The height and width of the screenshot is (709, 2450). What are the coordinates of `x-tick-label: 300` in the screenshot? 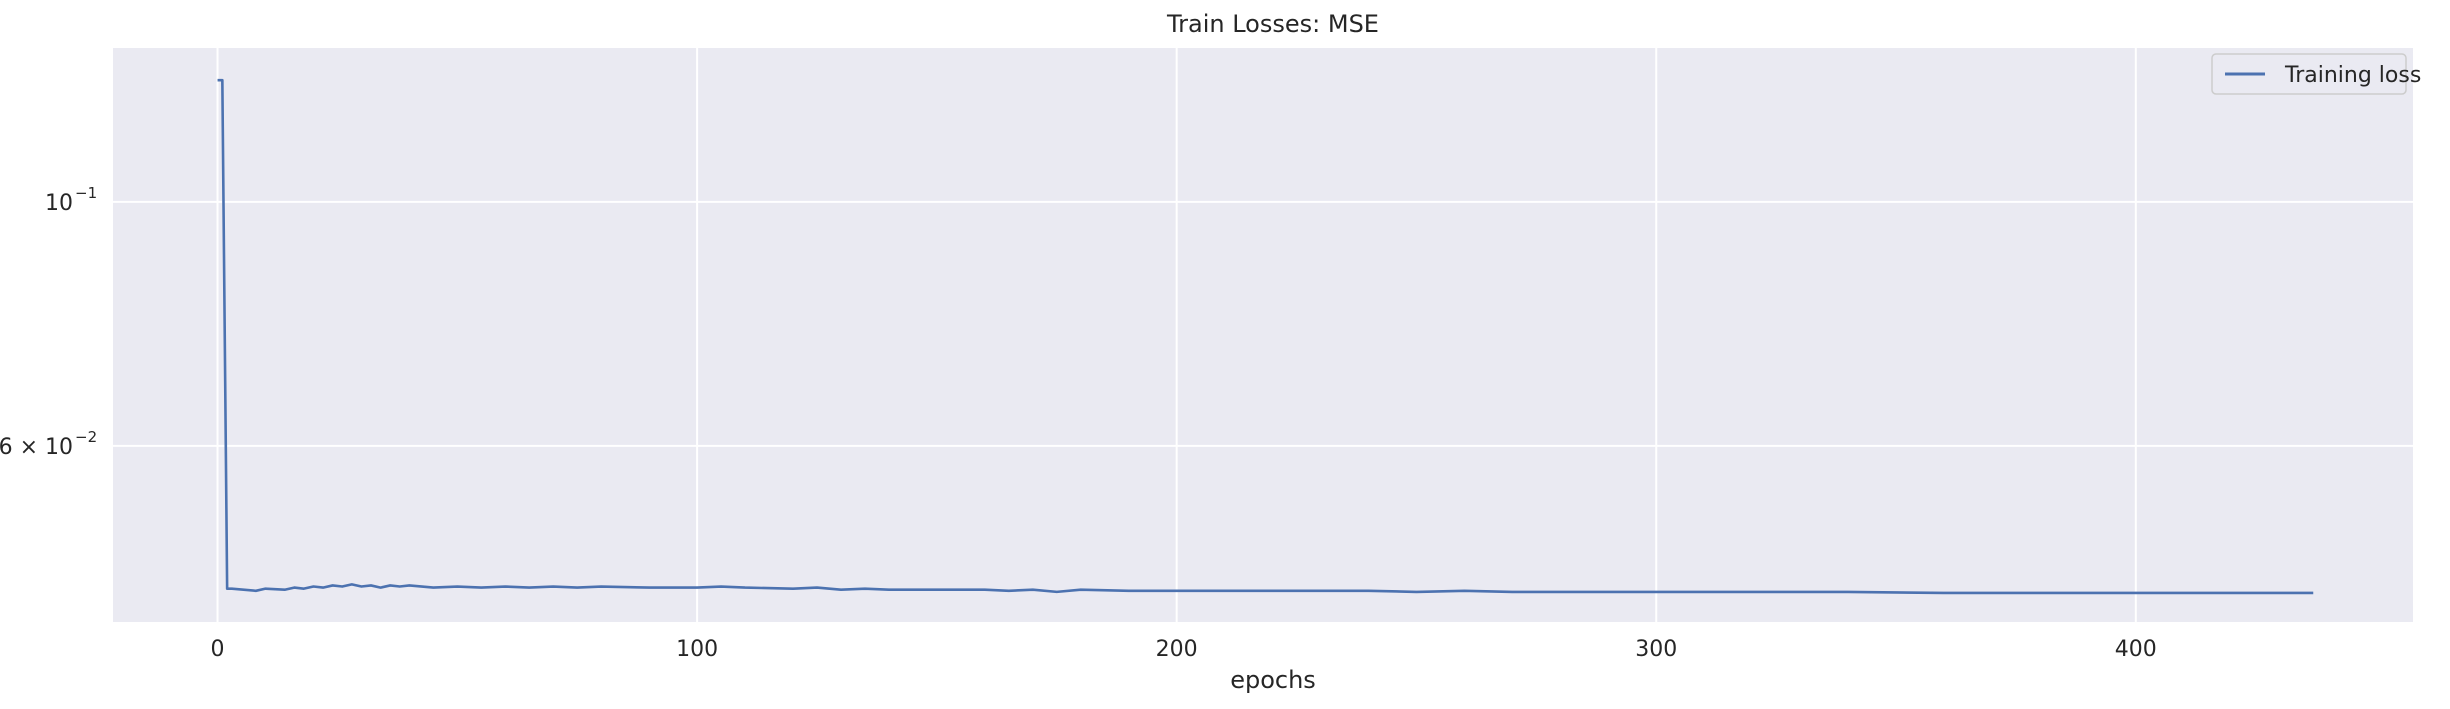 It's located at (1656, 649).